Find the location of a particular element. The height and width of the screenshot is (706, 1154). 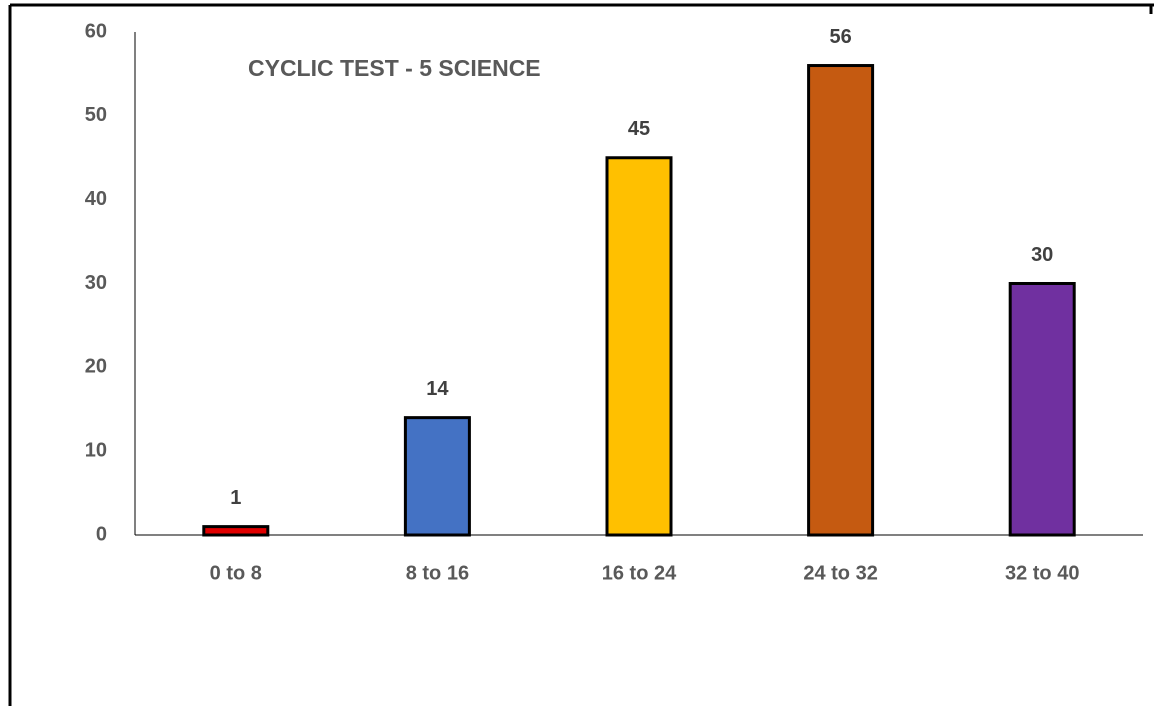

x-tick-label: 16 to 24 is located at coordinates (639, 573).